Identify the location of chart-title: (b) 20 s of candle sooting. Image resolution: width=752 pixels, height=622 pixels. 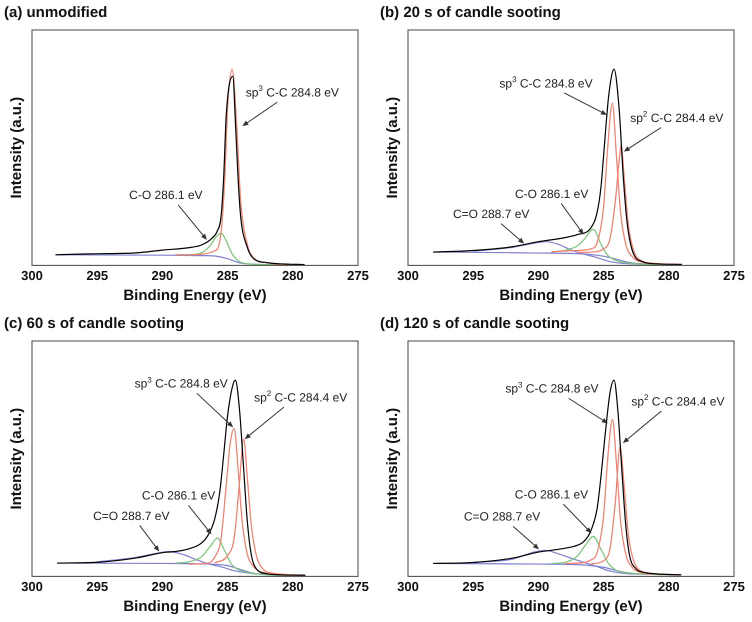
(470, 13).